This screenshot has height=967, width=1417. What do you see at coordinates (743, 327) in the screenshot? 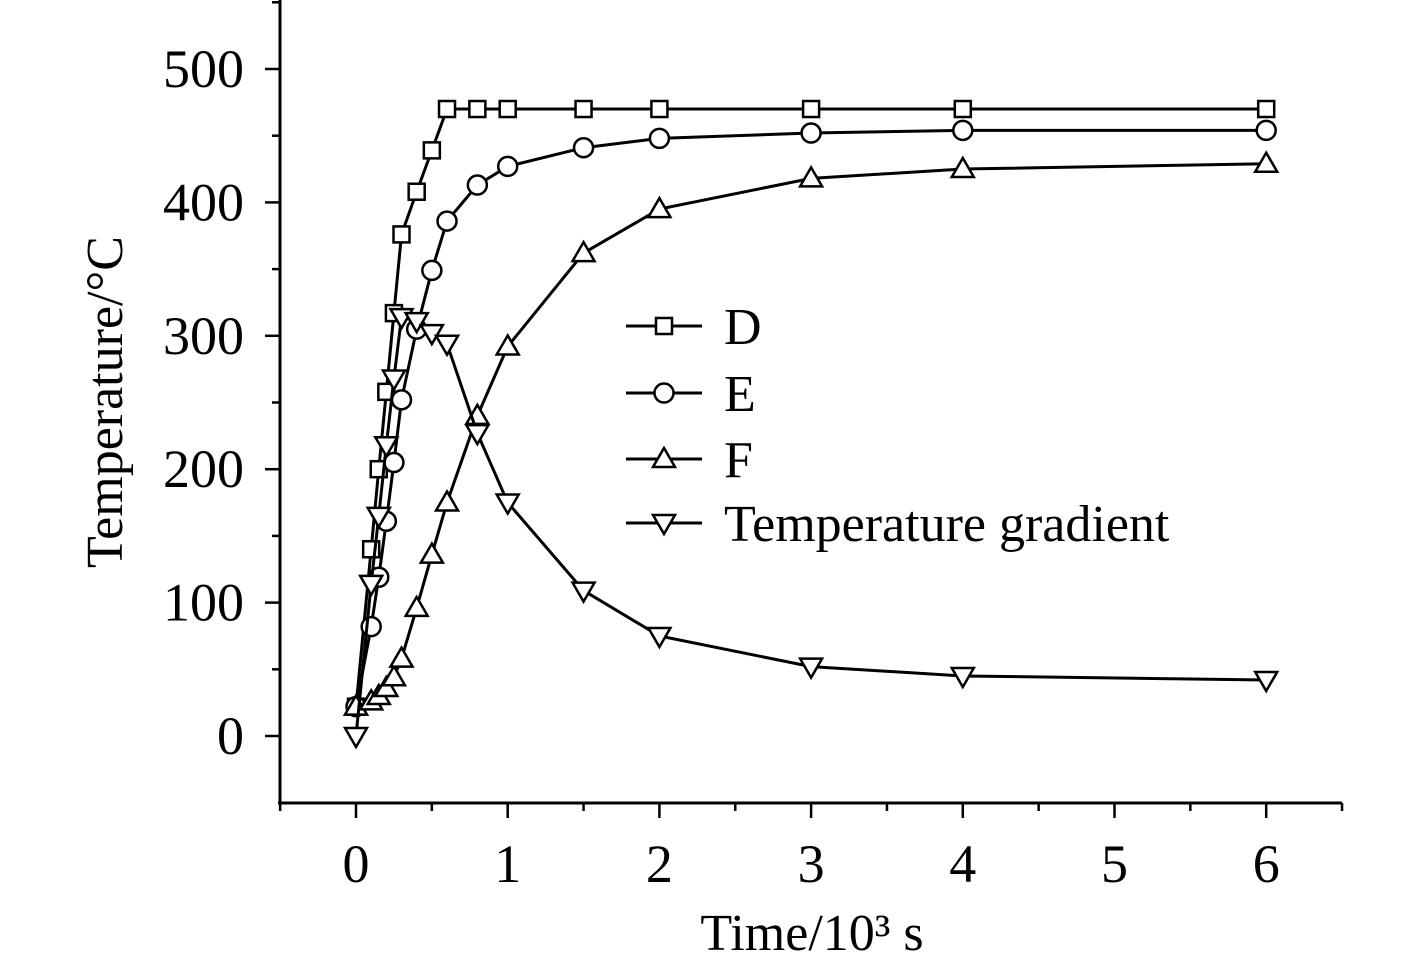
I see `legend-label: D` at bounding box center [743, 327].